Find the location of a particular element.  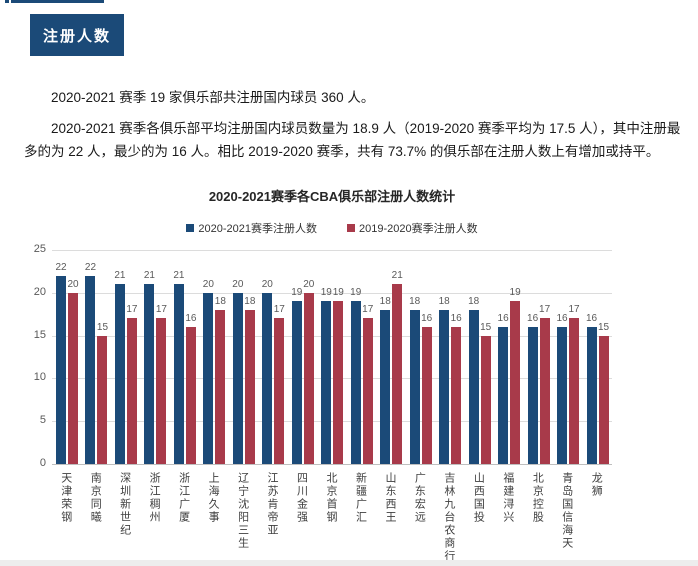

category-label-青岛国信海天: 青岛国信海天 is located at coordinates (566, 511).